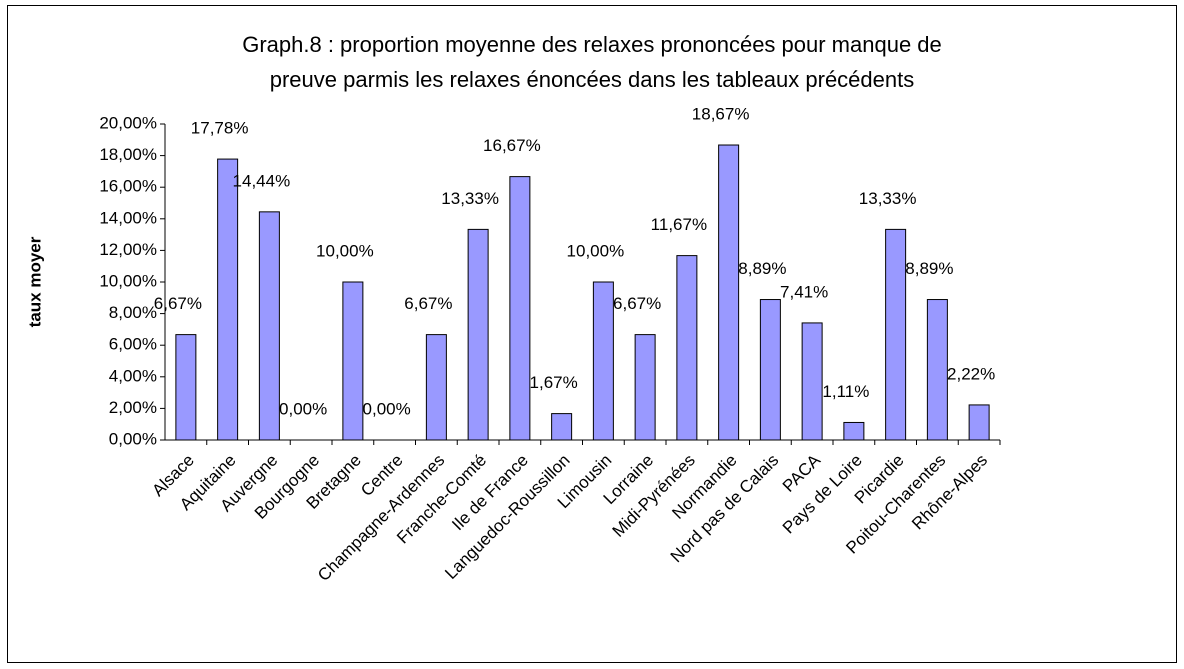 The width and height of the screenshot is (1184, 669). I want to click on y-axis-title: taux moyer, so click(34, 281).